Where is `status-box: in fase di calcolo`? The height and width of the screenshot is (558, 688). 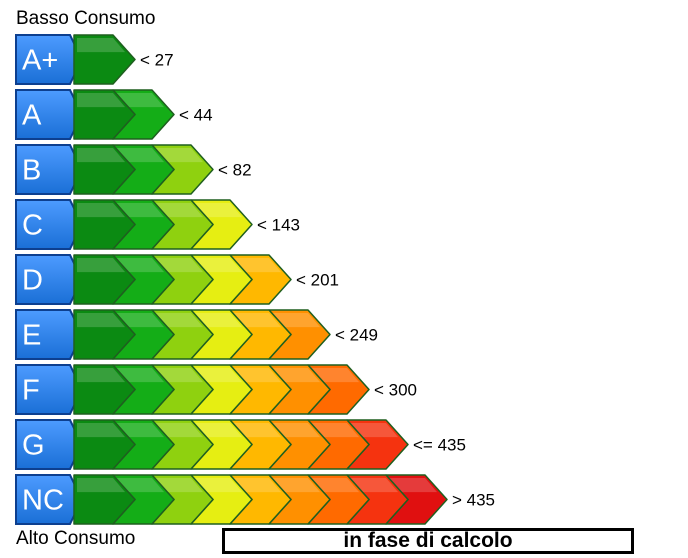 status-box: in fase di calcolo is located at coordinates (428, 541).